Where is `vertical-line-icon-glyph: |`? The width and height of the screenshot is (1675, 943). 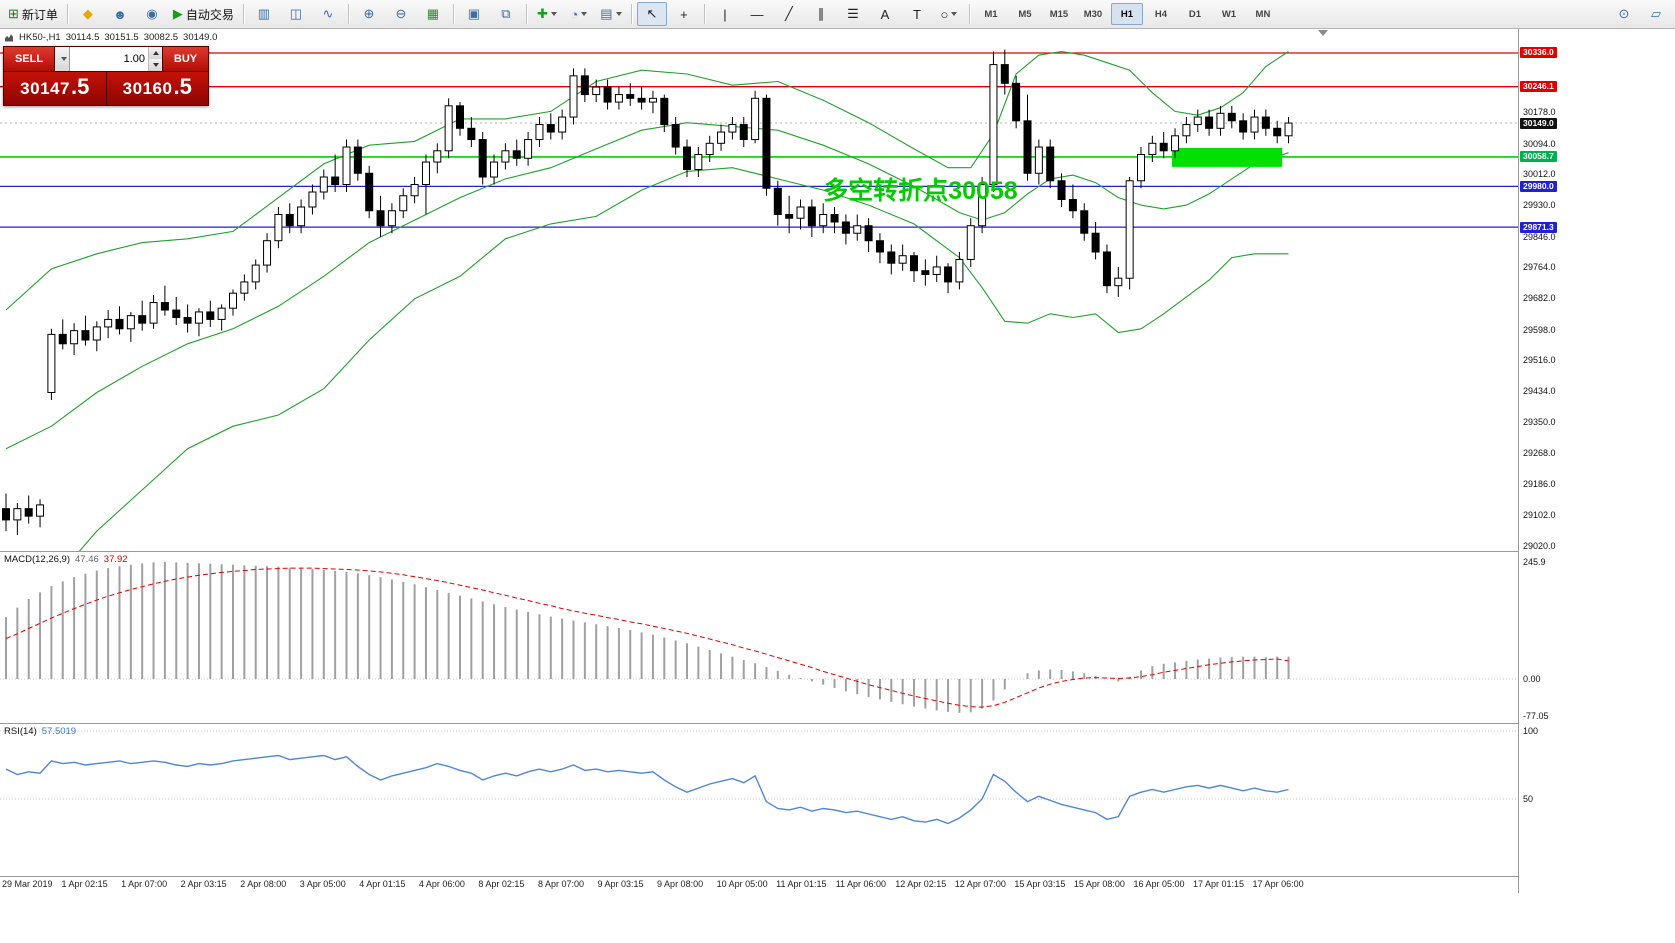 vertical-line-icon-glyph: | is located at coordinates (725, 14).